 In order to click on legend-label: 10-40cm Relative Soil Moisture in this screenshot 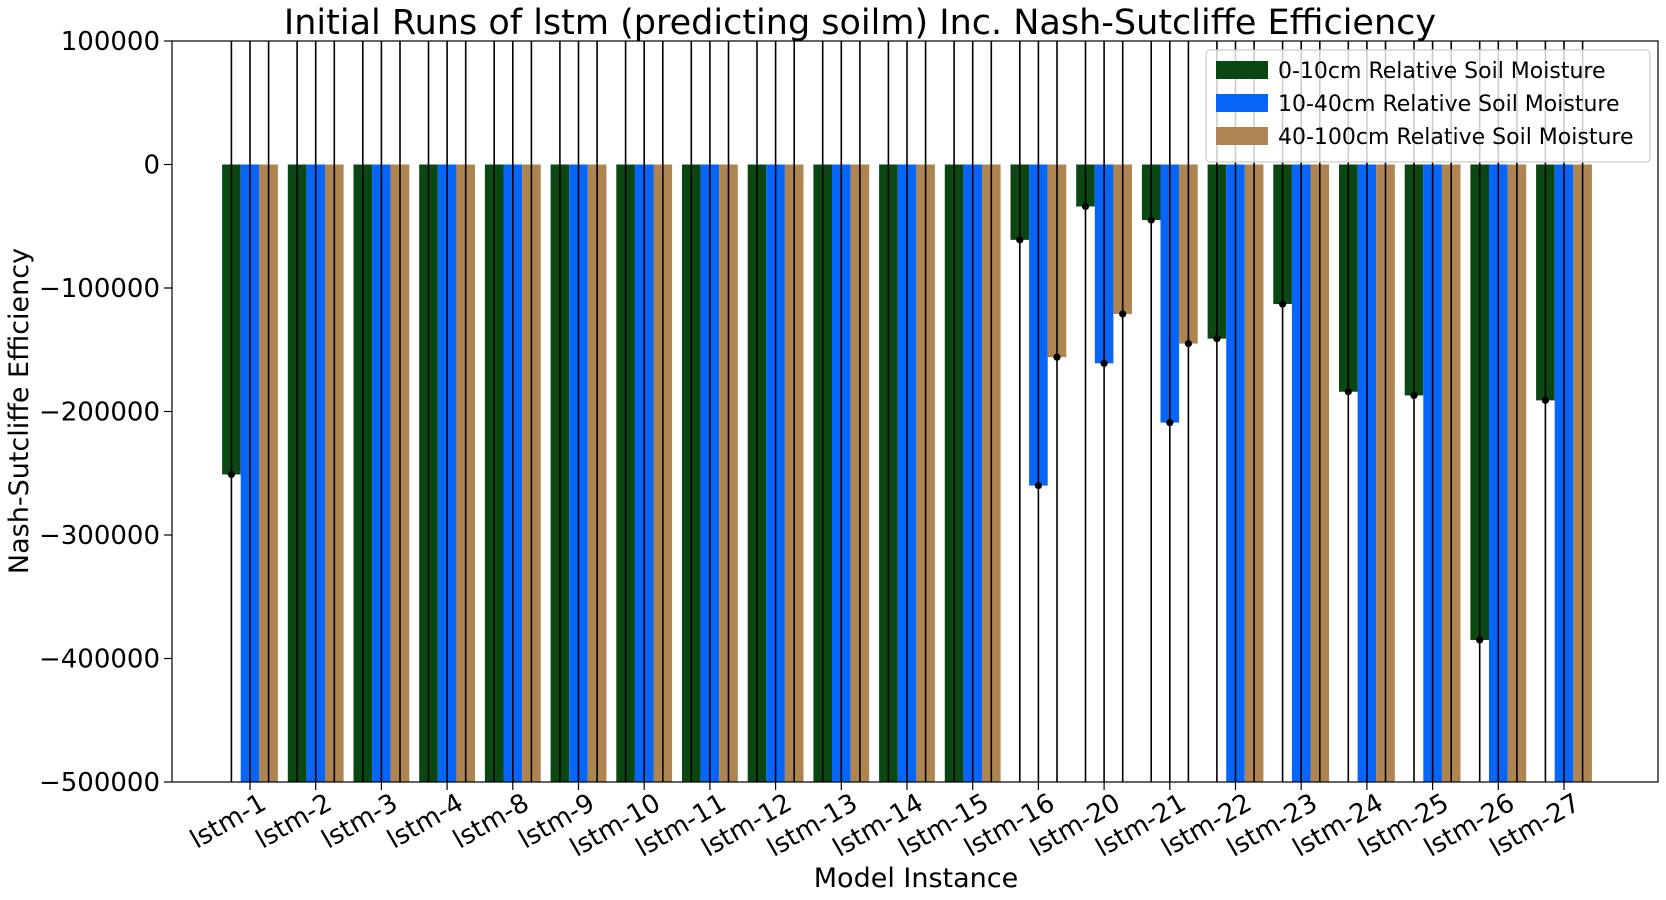, I will do `click(1448, 104)`.